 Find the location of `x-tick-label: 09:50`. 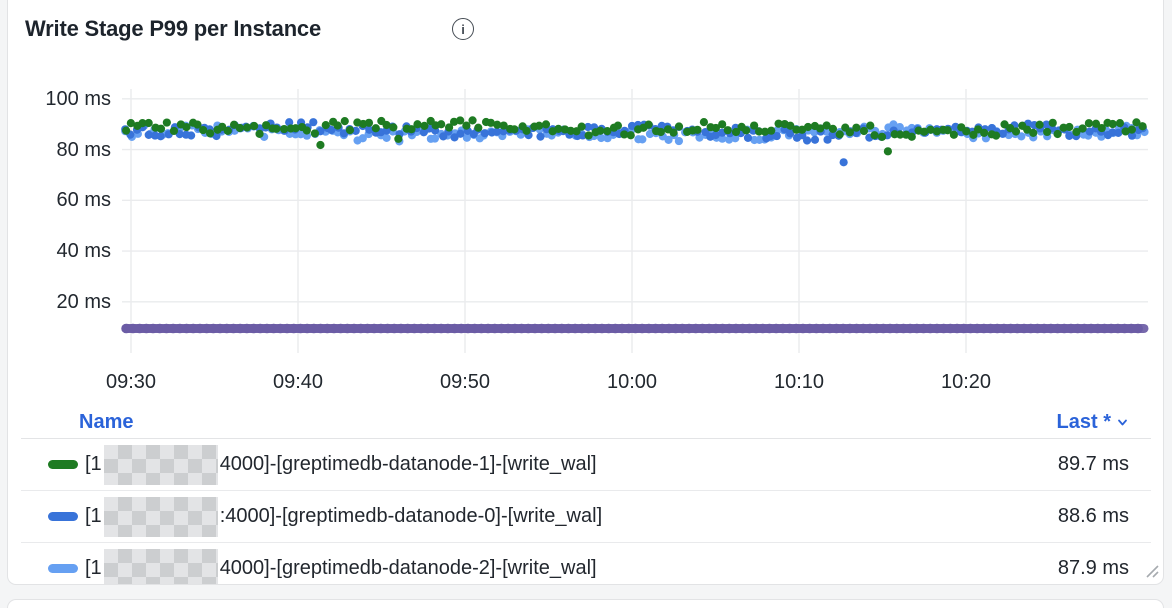

x-tick-label: 09:50 is located at coordinates (465, 382).